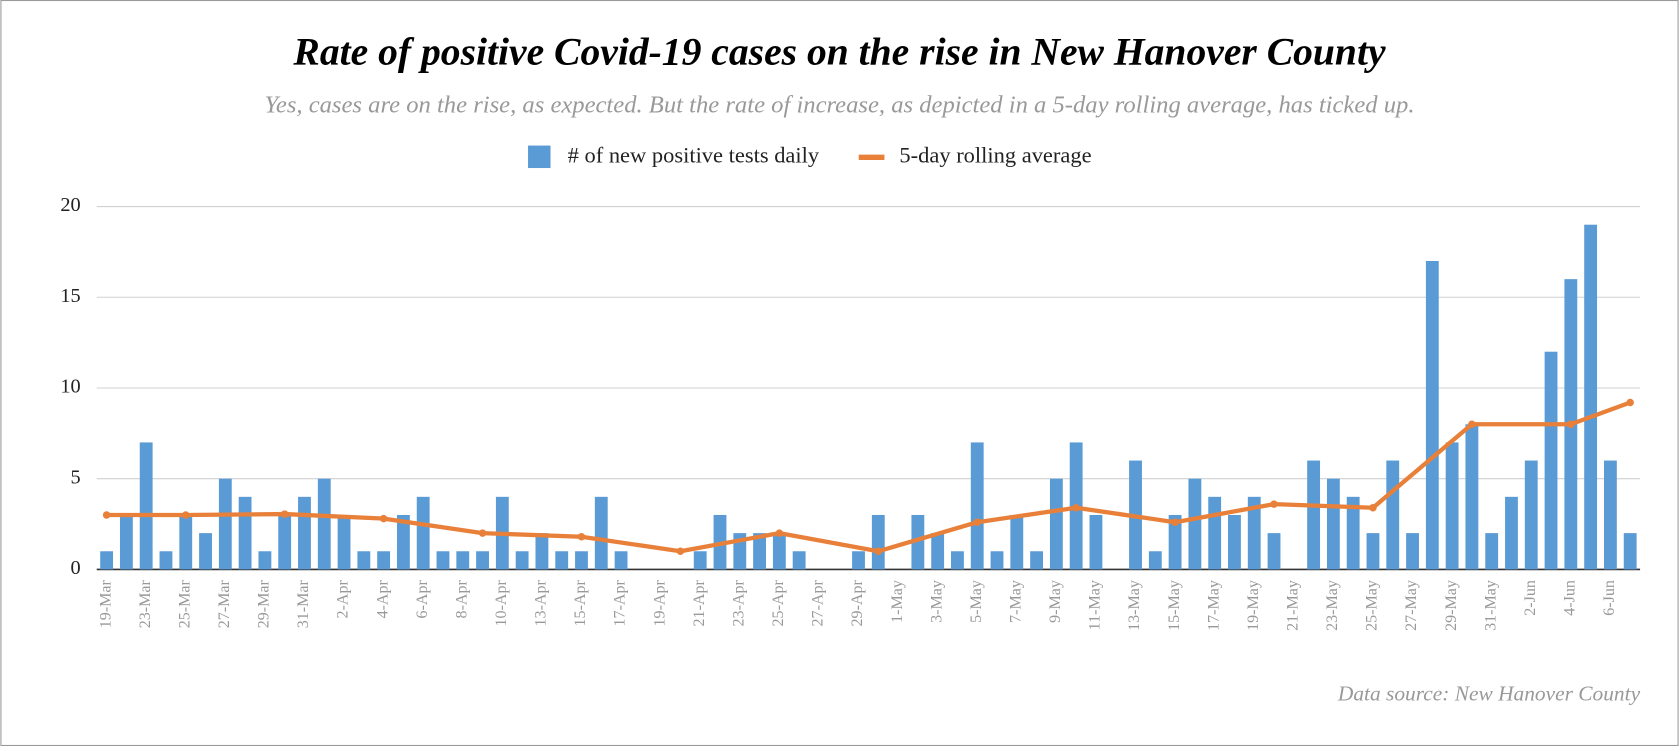 The width and height of the screenshot is (1679, 746). Describe the element at coordinates (541, 602) in the screenshot. I see `x-tick-label: 13-Apr` at that location.